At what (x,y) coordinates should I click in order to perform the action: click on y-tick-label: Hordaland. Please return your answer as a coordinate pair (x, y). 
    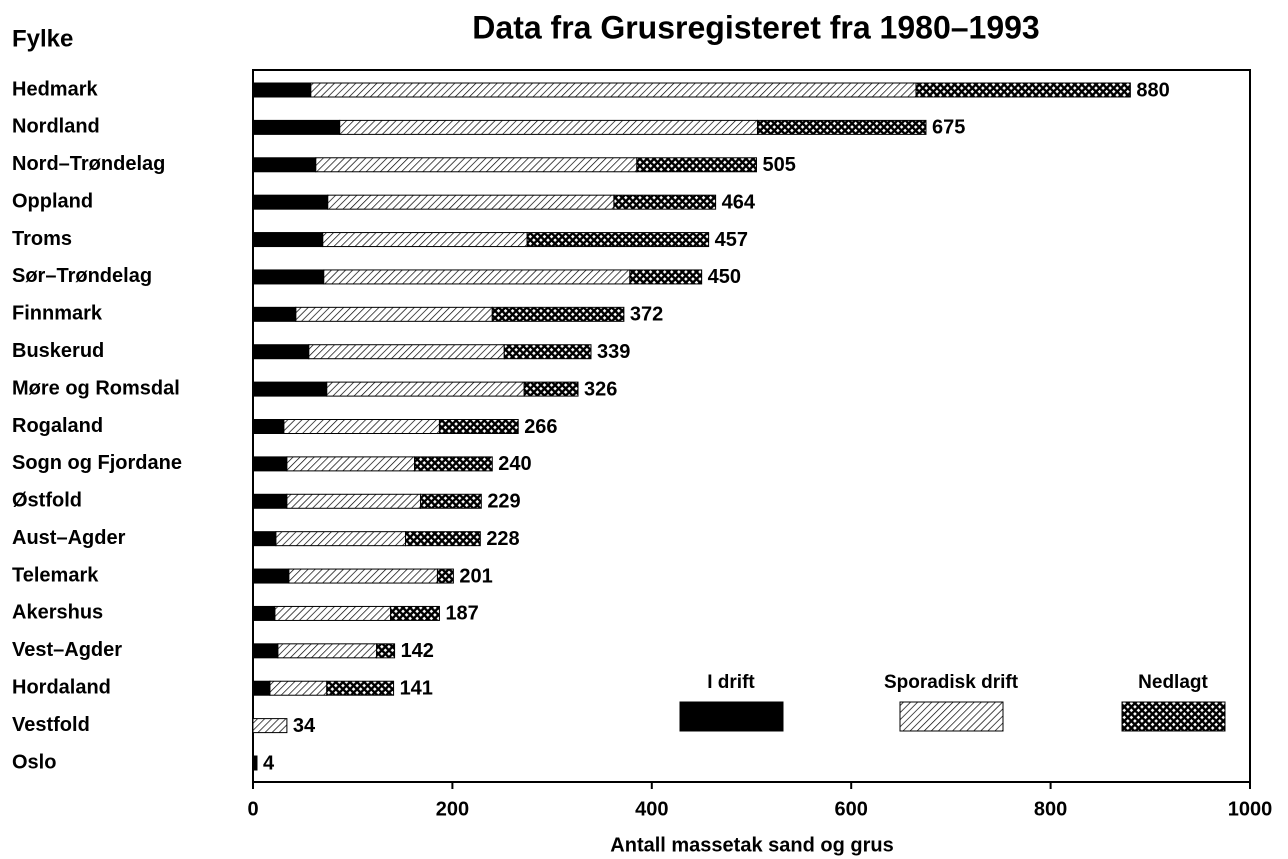
    Looking at the image, I should click on (61, 688).